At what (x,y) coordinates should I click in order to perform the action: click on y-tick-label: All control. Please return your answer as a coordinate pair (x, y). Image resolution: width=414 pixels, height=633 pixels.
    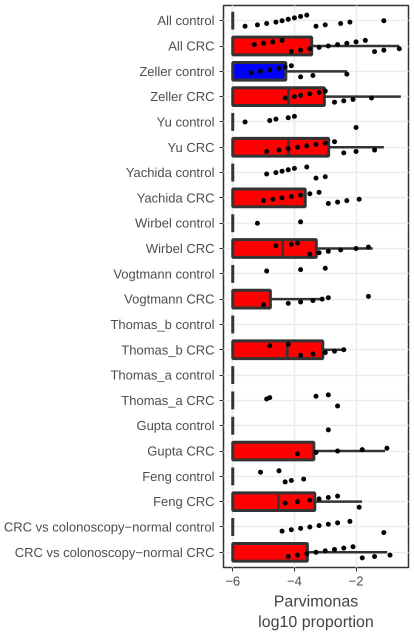
    Looking at the image, I should click on (186, 20).